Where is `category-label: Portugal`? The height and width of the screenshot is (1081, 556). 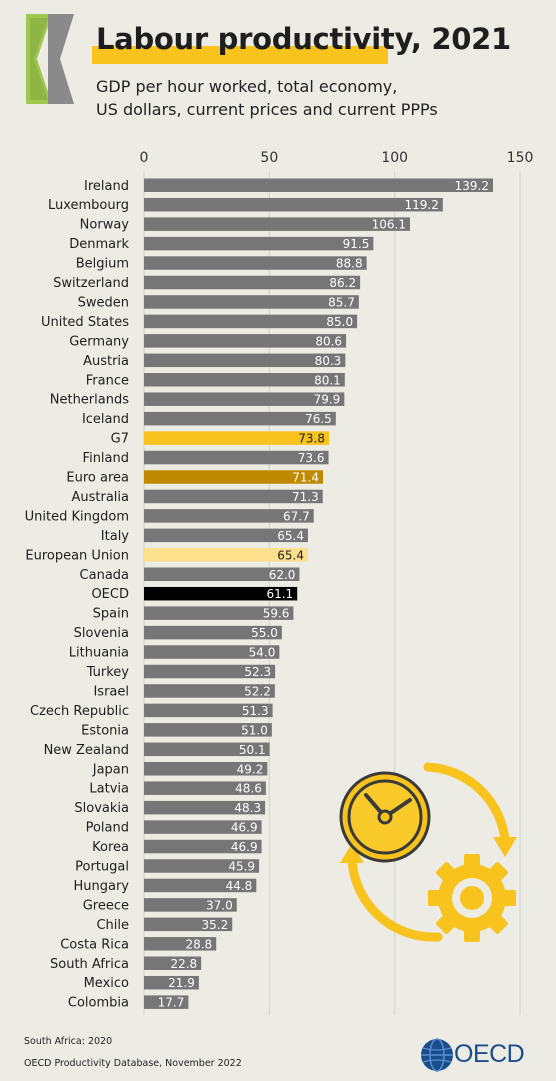 category-label: Portugal is located at coordinates (102, 867).